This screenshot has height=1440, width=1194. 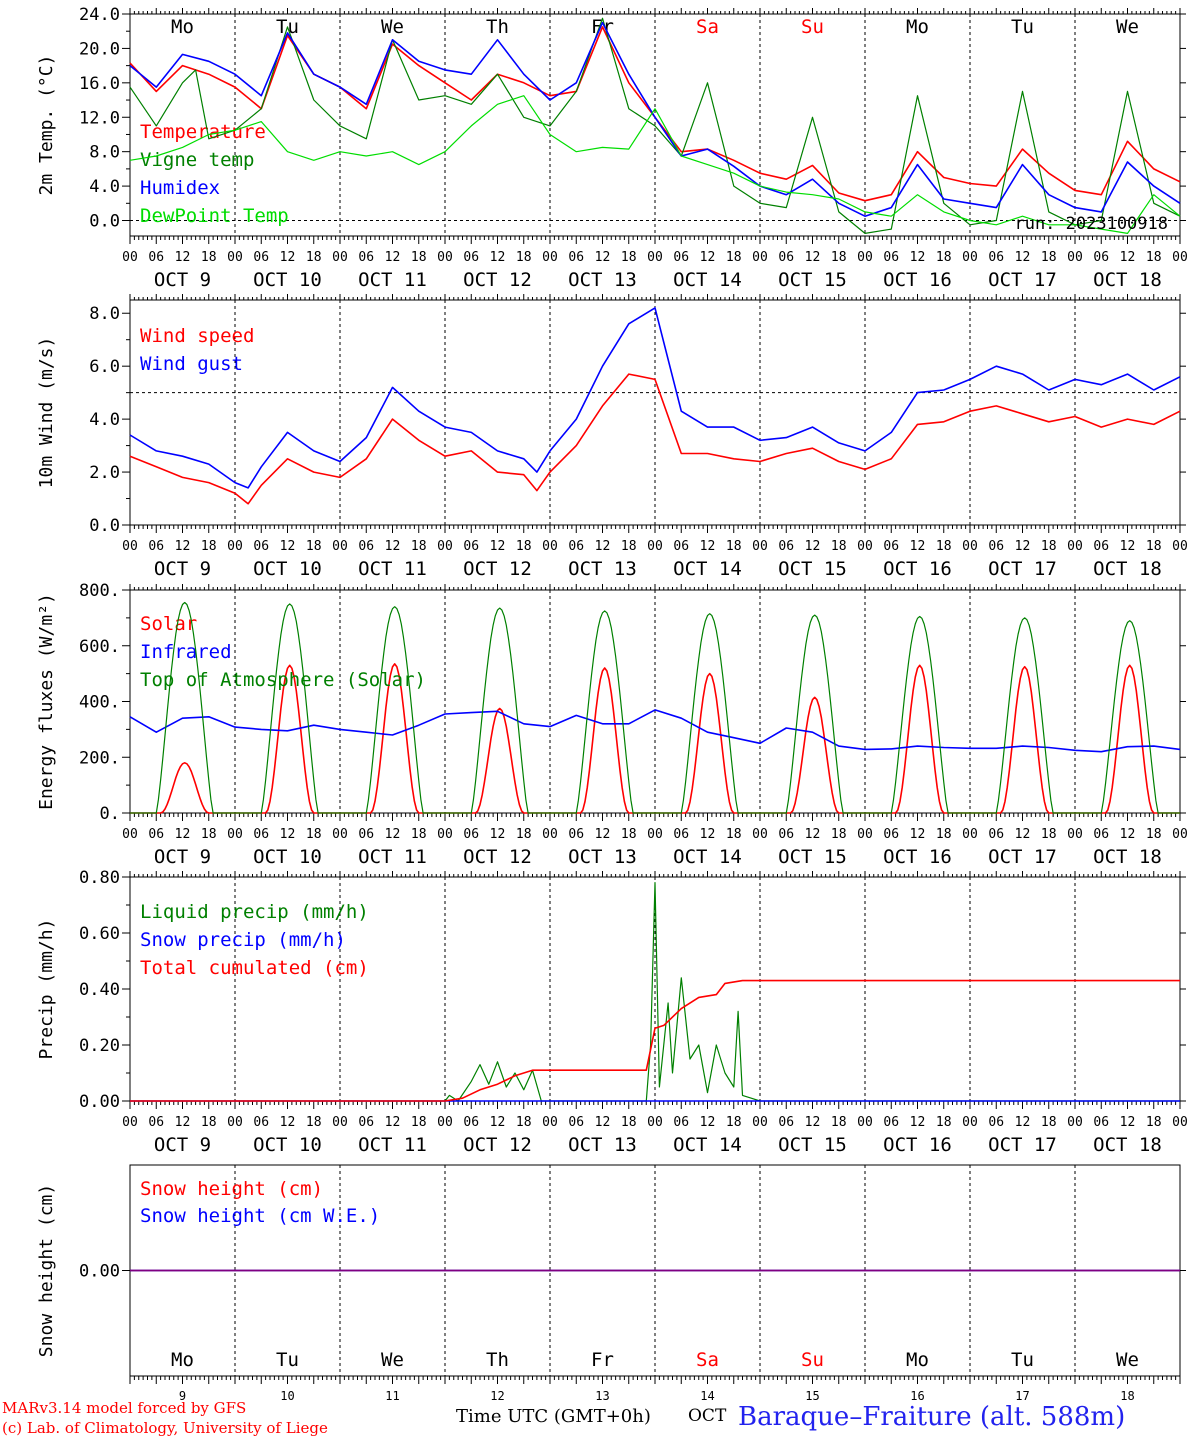 I want to click on date-label: OCT 13, so click(x=602, y=569).